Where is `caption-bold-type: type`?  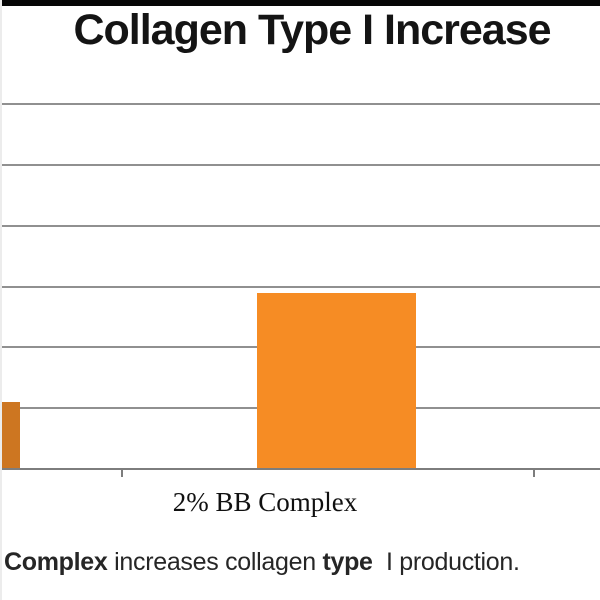 caption-bold-type: type is located at coordinates (347, 562).